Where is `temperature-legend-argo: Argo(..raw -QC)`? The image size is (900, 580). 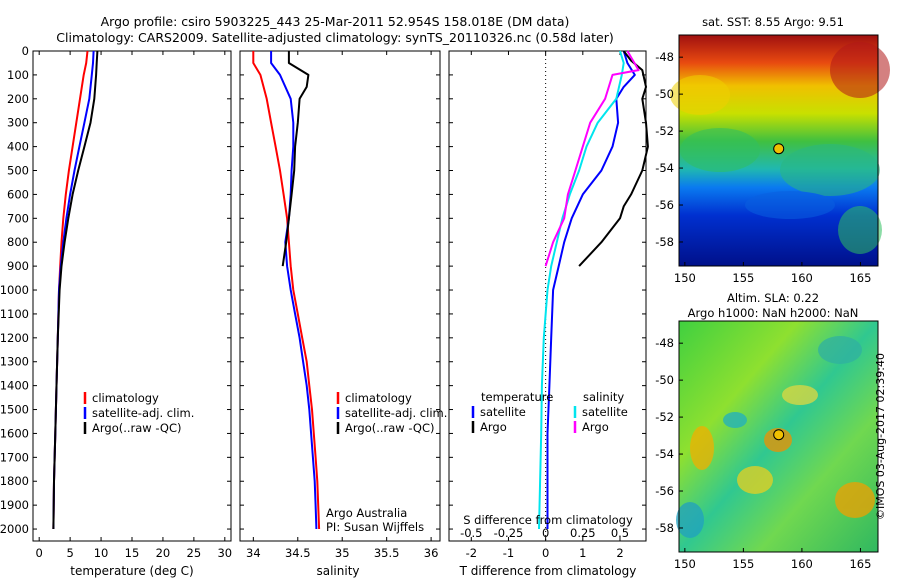
temperature-legend-argo: Argo(..raw -QC) is located at coordinates (137, 428).